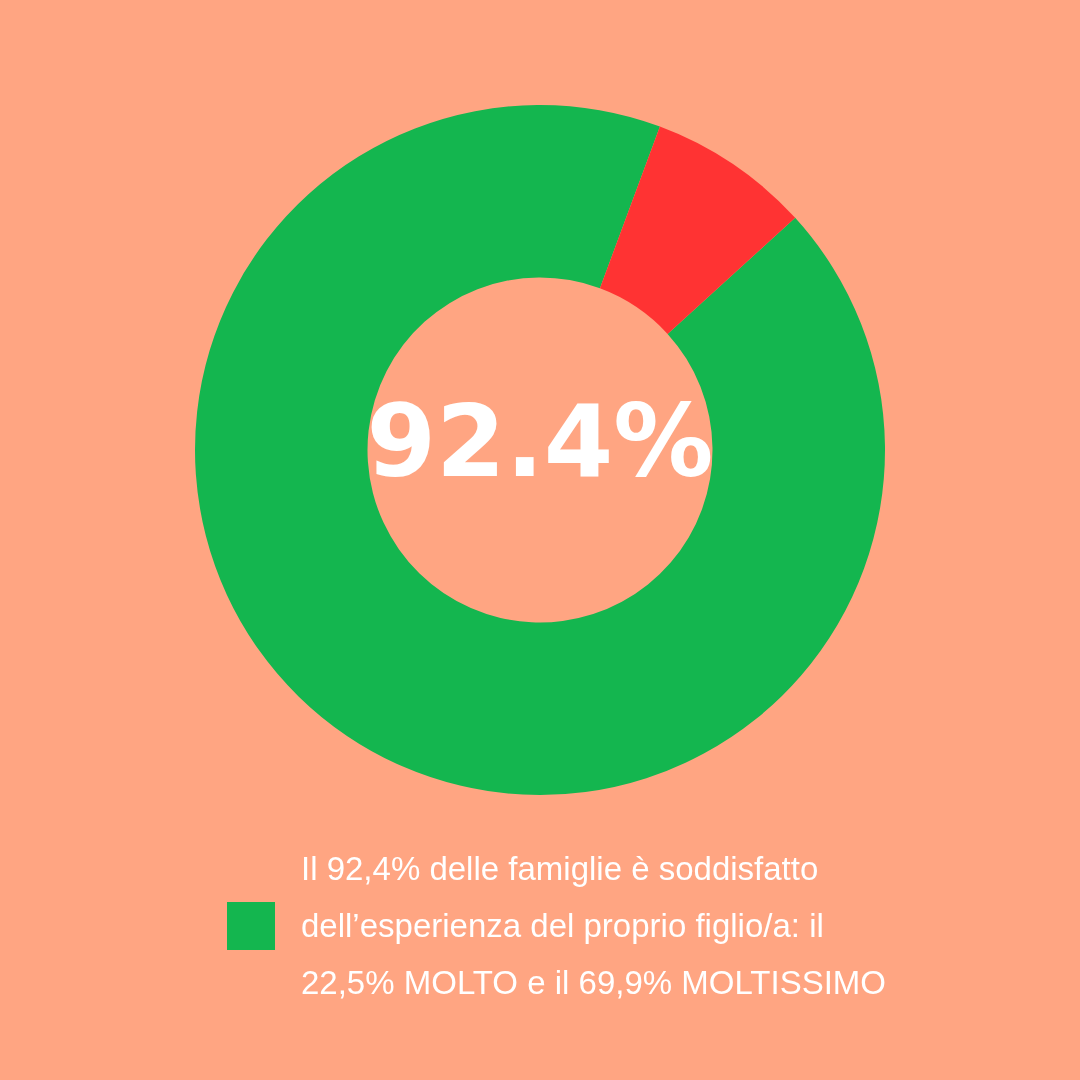 The width and height of the screenshot is (1080, 1080). Describe the element at coordinates (540, 441) in the screenshot. I see `text: 92.4%` at that location.